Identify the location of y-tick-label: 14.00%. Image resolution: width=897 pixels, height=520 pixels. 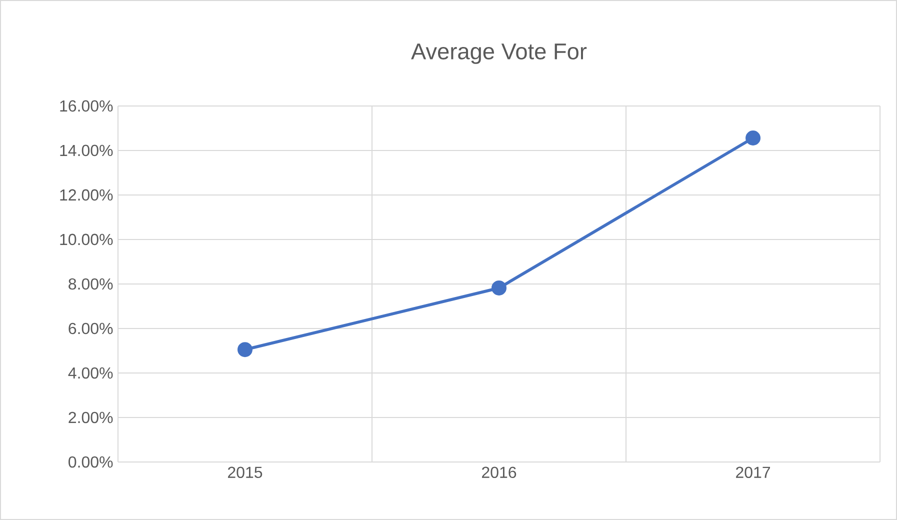
(86, 150).